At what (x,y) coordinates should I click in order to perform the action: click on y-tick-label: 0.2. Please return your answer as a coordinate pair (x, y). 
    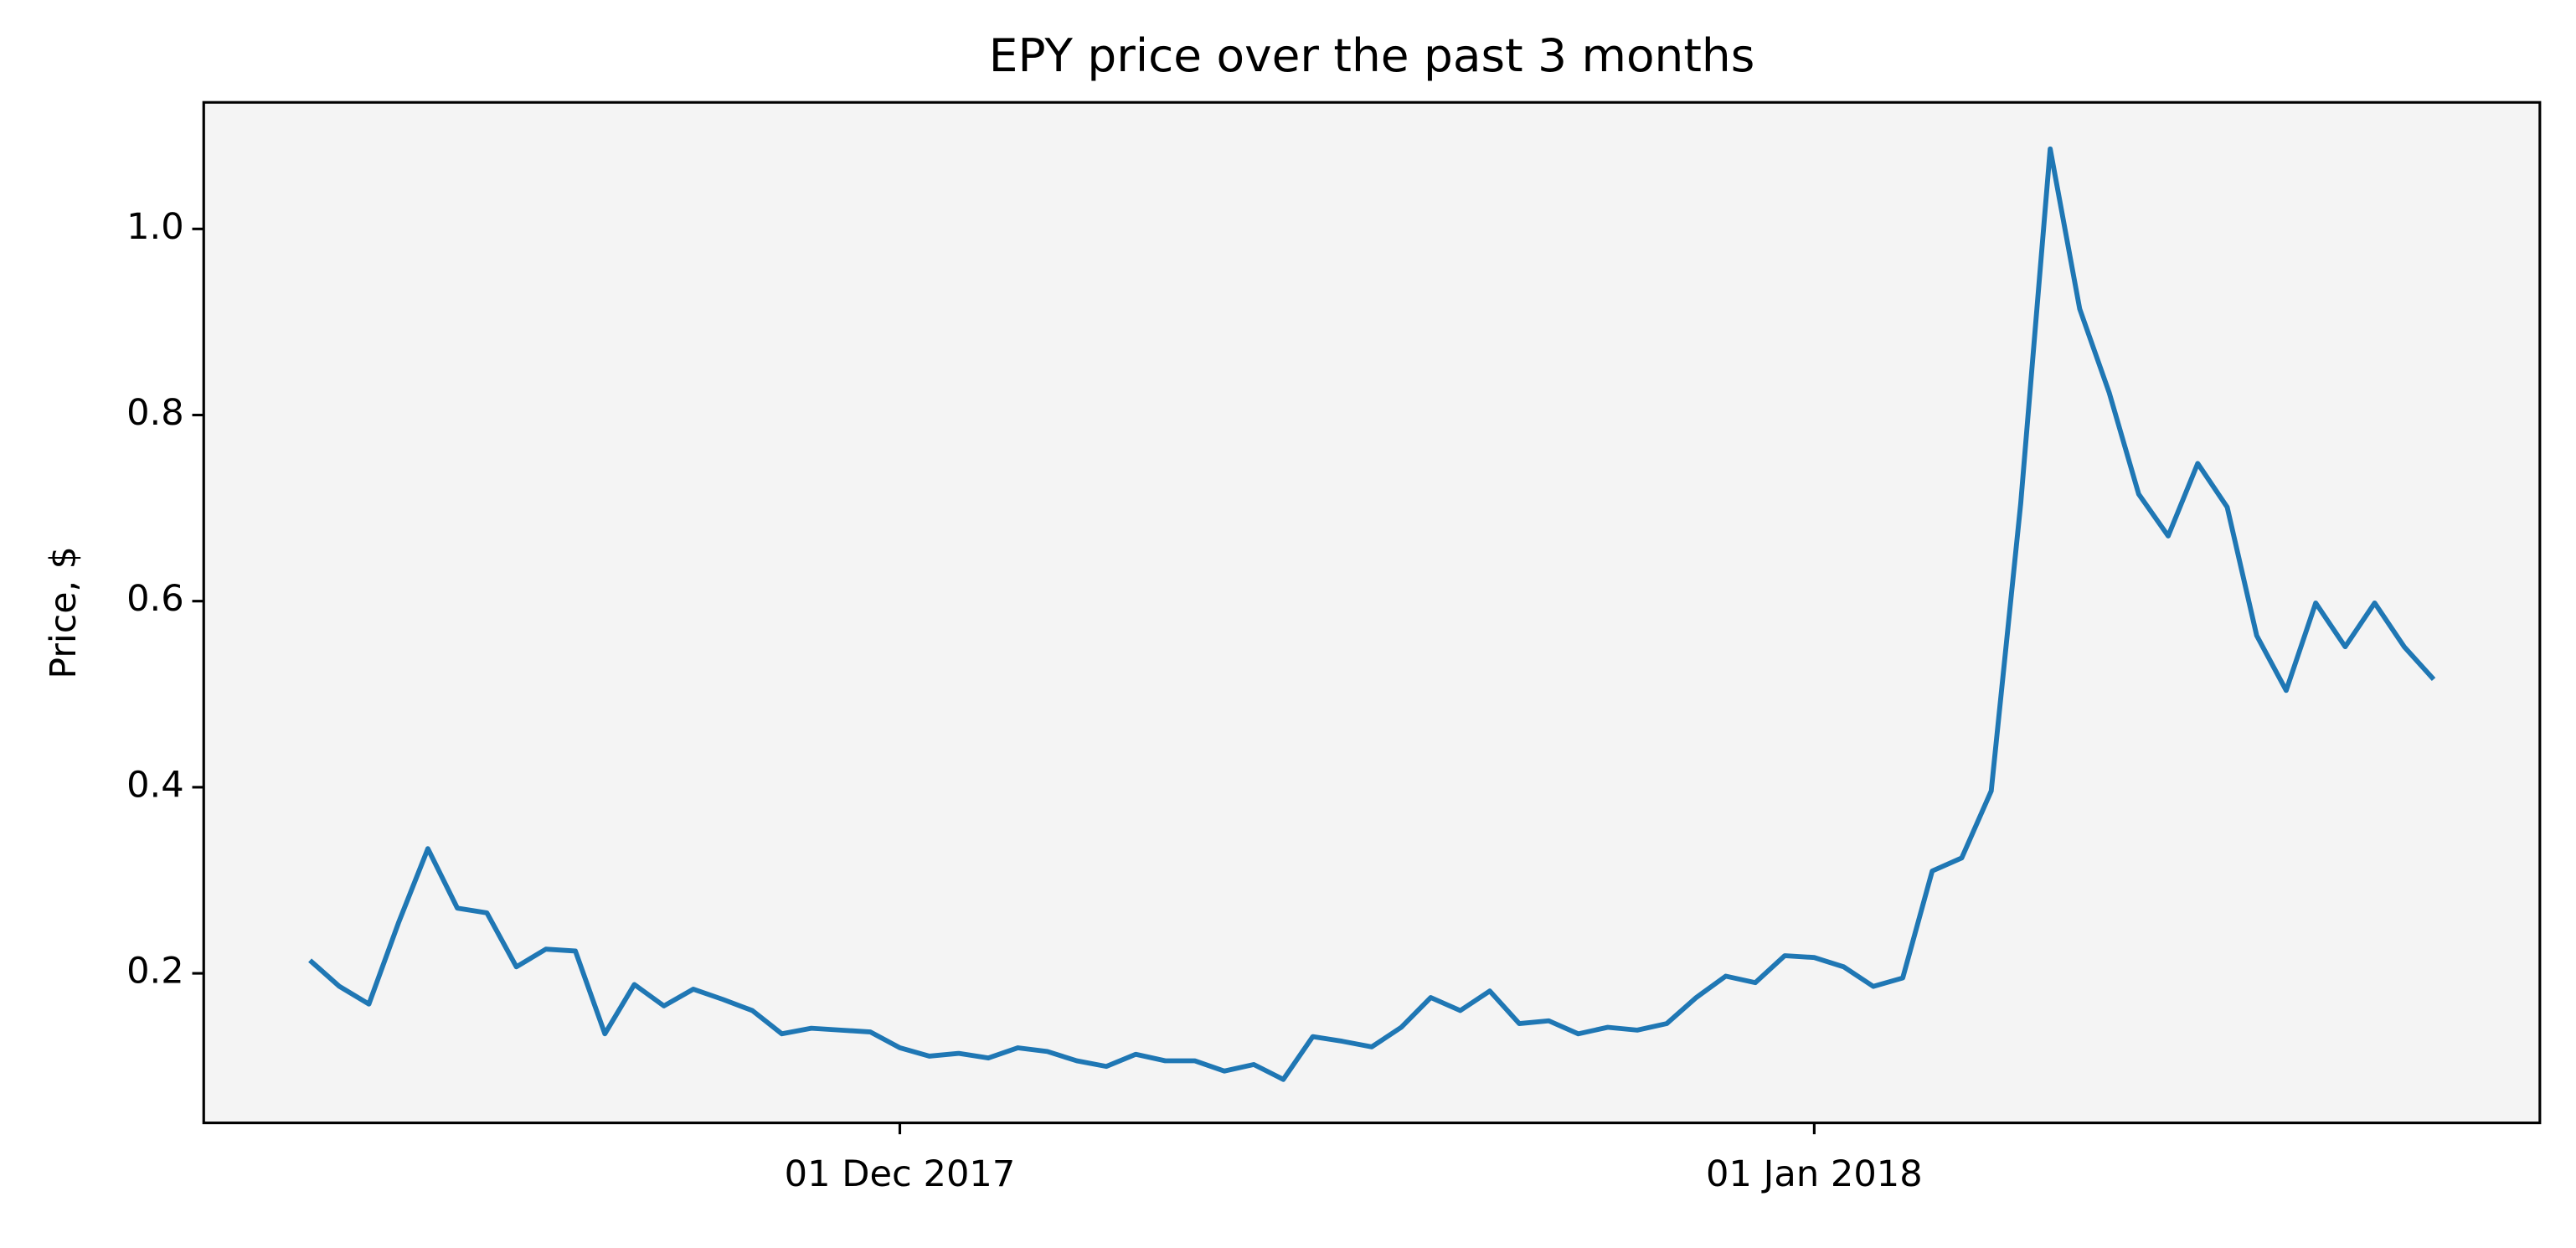
    Looking at the image, I should click on (155, 972).